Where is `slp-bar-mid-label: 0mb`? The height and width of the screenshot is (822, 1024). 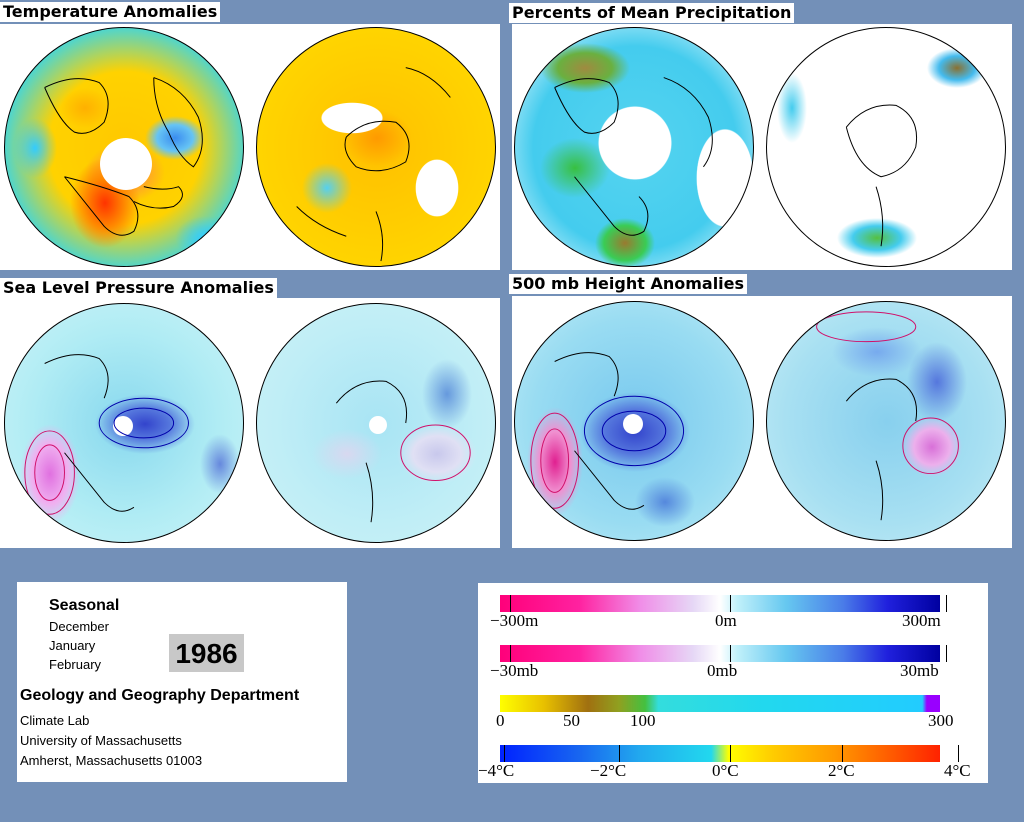
slp-bar-mid-label: 0mb is located at coordinates (722, 670).